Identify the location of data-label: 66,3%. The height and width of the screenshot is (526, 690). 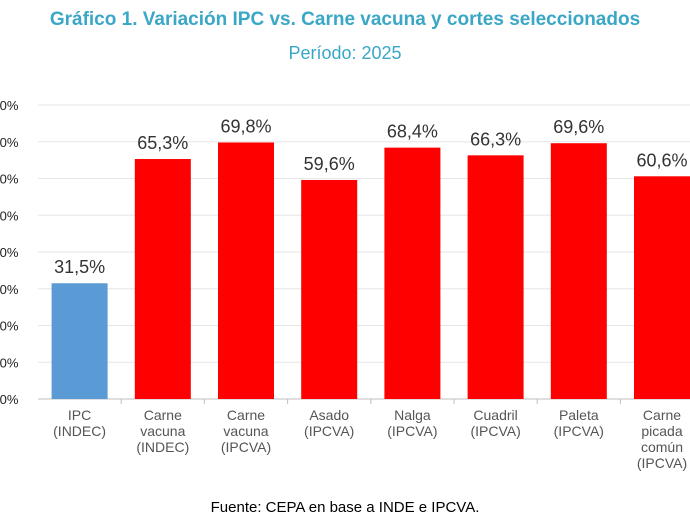
(495, 139).